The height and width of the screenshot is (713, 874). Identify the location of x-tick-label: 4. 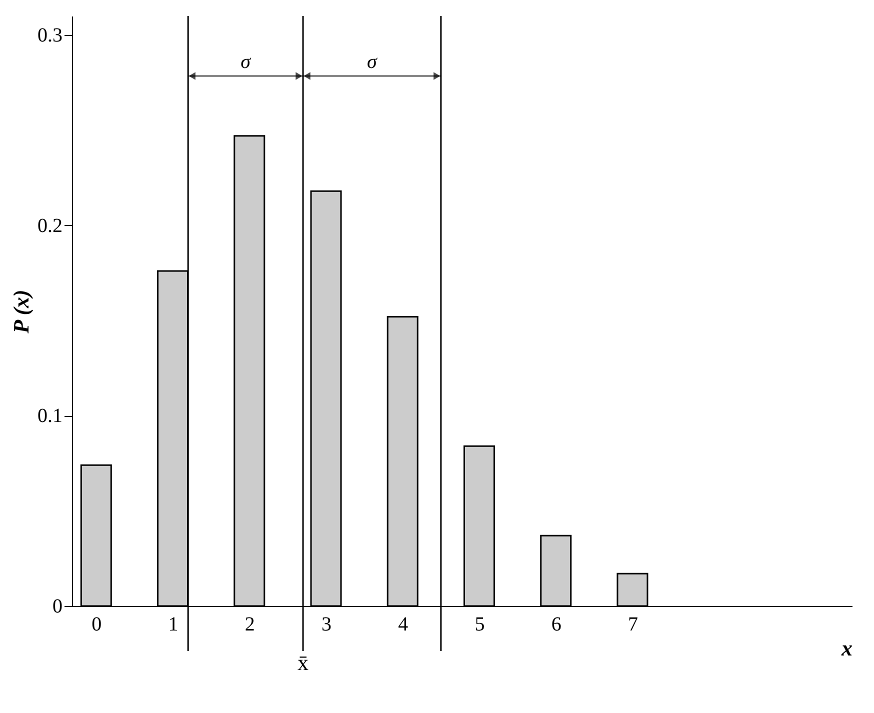
(403, 625).